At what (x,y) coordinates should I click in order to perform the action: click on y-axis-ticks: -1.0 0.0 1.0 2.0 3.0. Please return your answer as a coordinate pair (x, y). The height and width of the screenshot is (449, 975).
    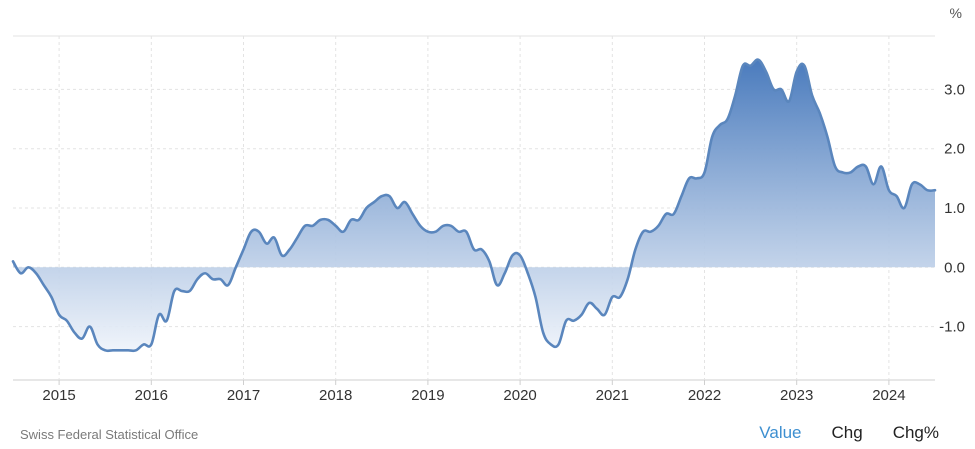
    Looking at the image, I should click on (952, 208).